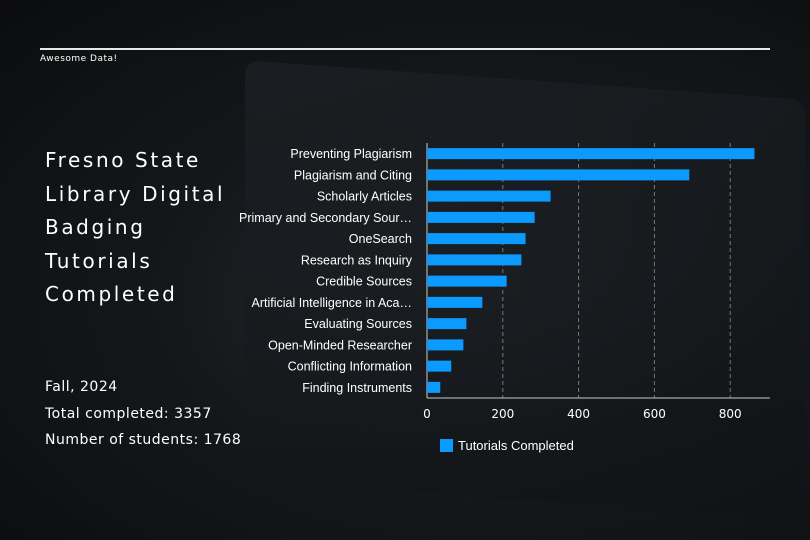 The width and height of the screenshot is (810, 540). What do you see at coordinates (351, 154) in the screenshot?
I see `category-label: Preventing Plagiarism` at bounding box center [351, 154].